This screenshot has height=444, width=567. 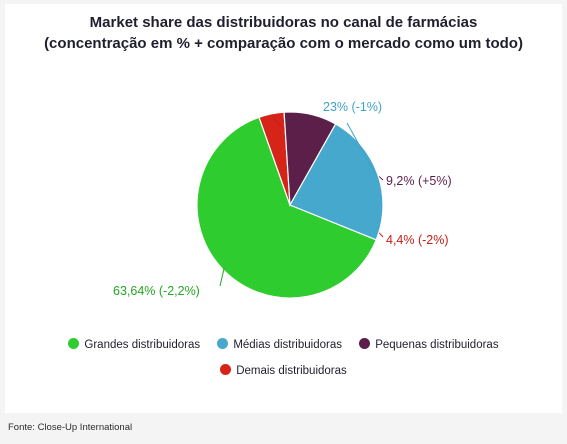 What do you see at coordinates (352, 107) in the screenshot?
I see `data-label-medias: 23% (-1%)` at bounding box center [352, 107].